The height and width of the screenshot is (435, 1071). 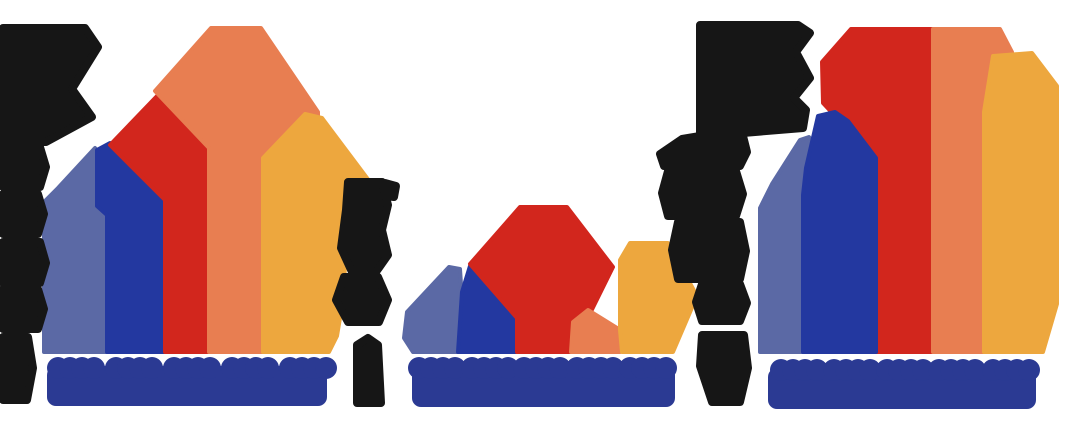 What do you see at coordinates (839, 232) in the screenshot?
I see `bar-dark-blue` at bounding box center [839, 232].